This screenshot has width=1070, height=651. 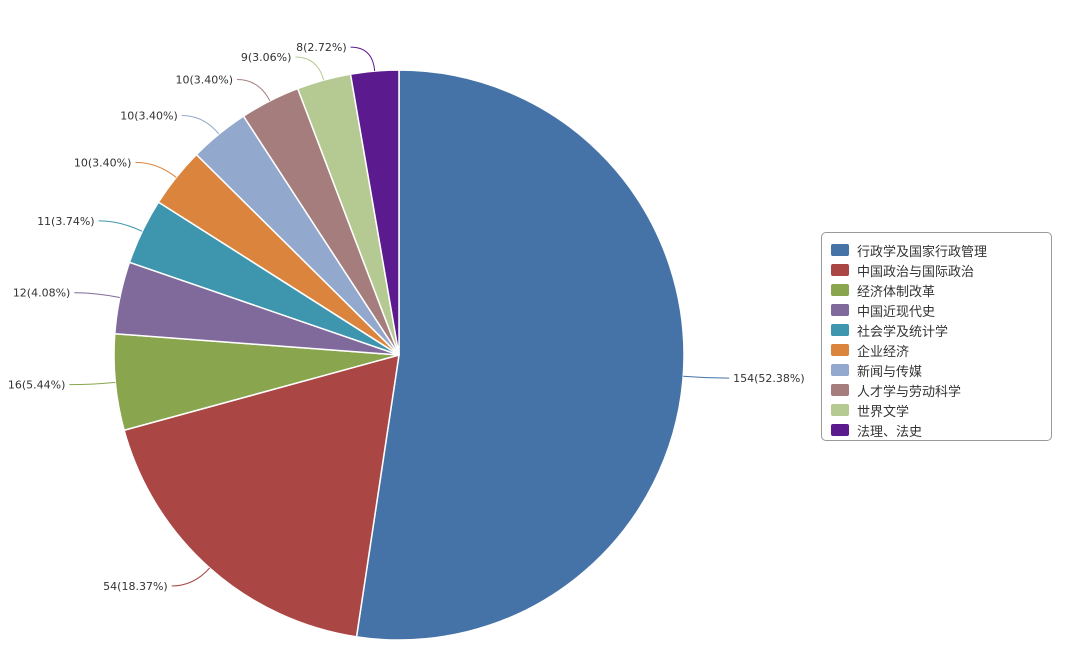 What do you see at coordinates (941, 430) in the screenshot?
I see `legend-item-10: 法理、法史` at bounding box center [941, 430].